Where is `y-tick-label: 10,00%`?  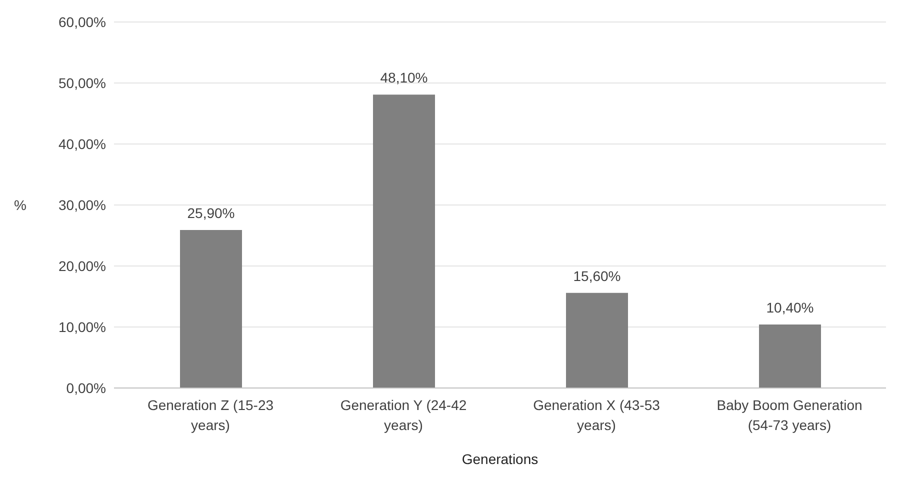 y-tick-label: 10,00% is located at coordinates (82, 326).